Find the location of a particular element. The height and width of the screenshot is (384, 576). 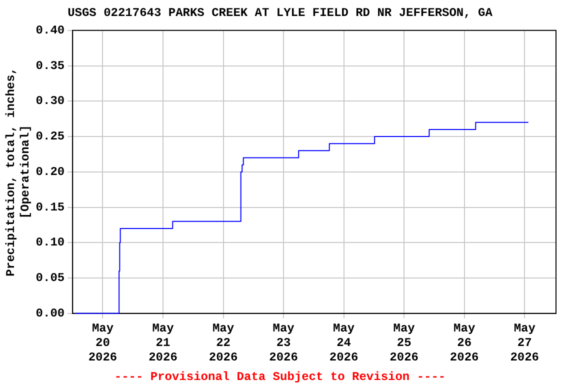

y-tick-label: 0.15 is located at coordinates (50, 207).